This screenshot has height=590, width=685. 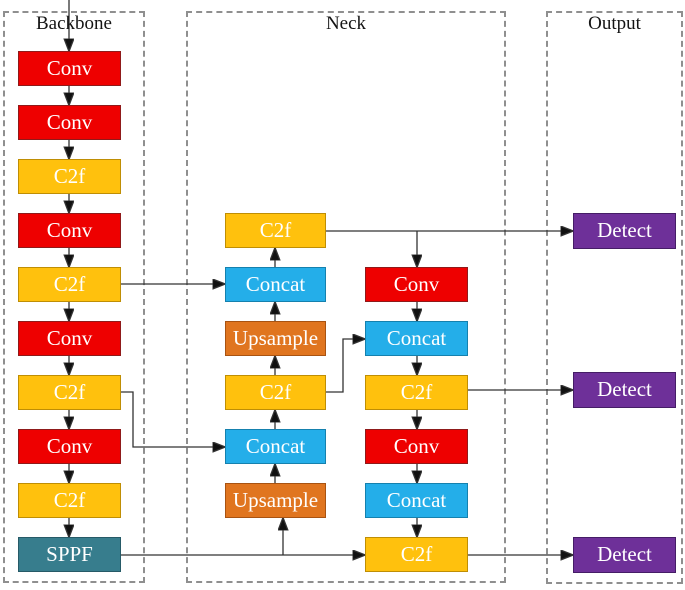 I want to click on output-detect-3: Detect, so click(x=624, y=555).